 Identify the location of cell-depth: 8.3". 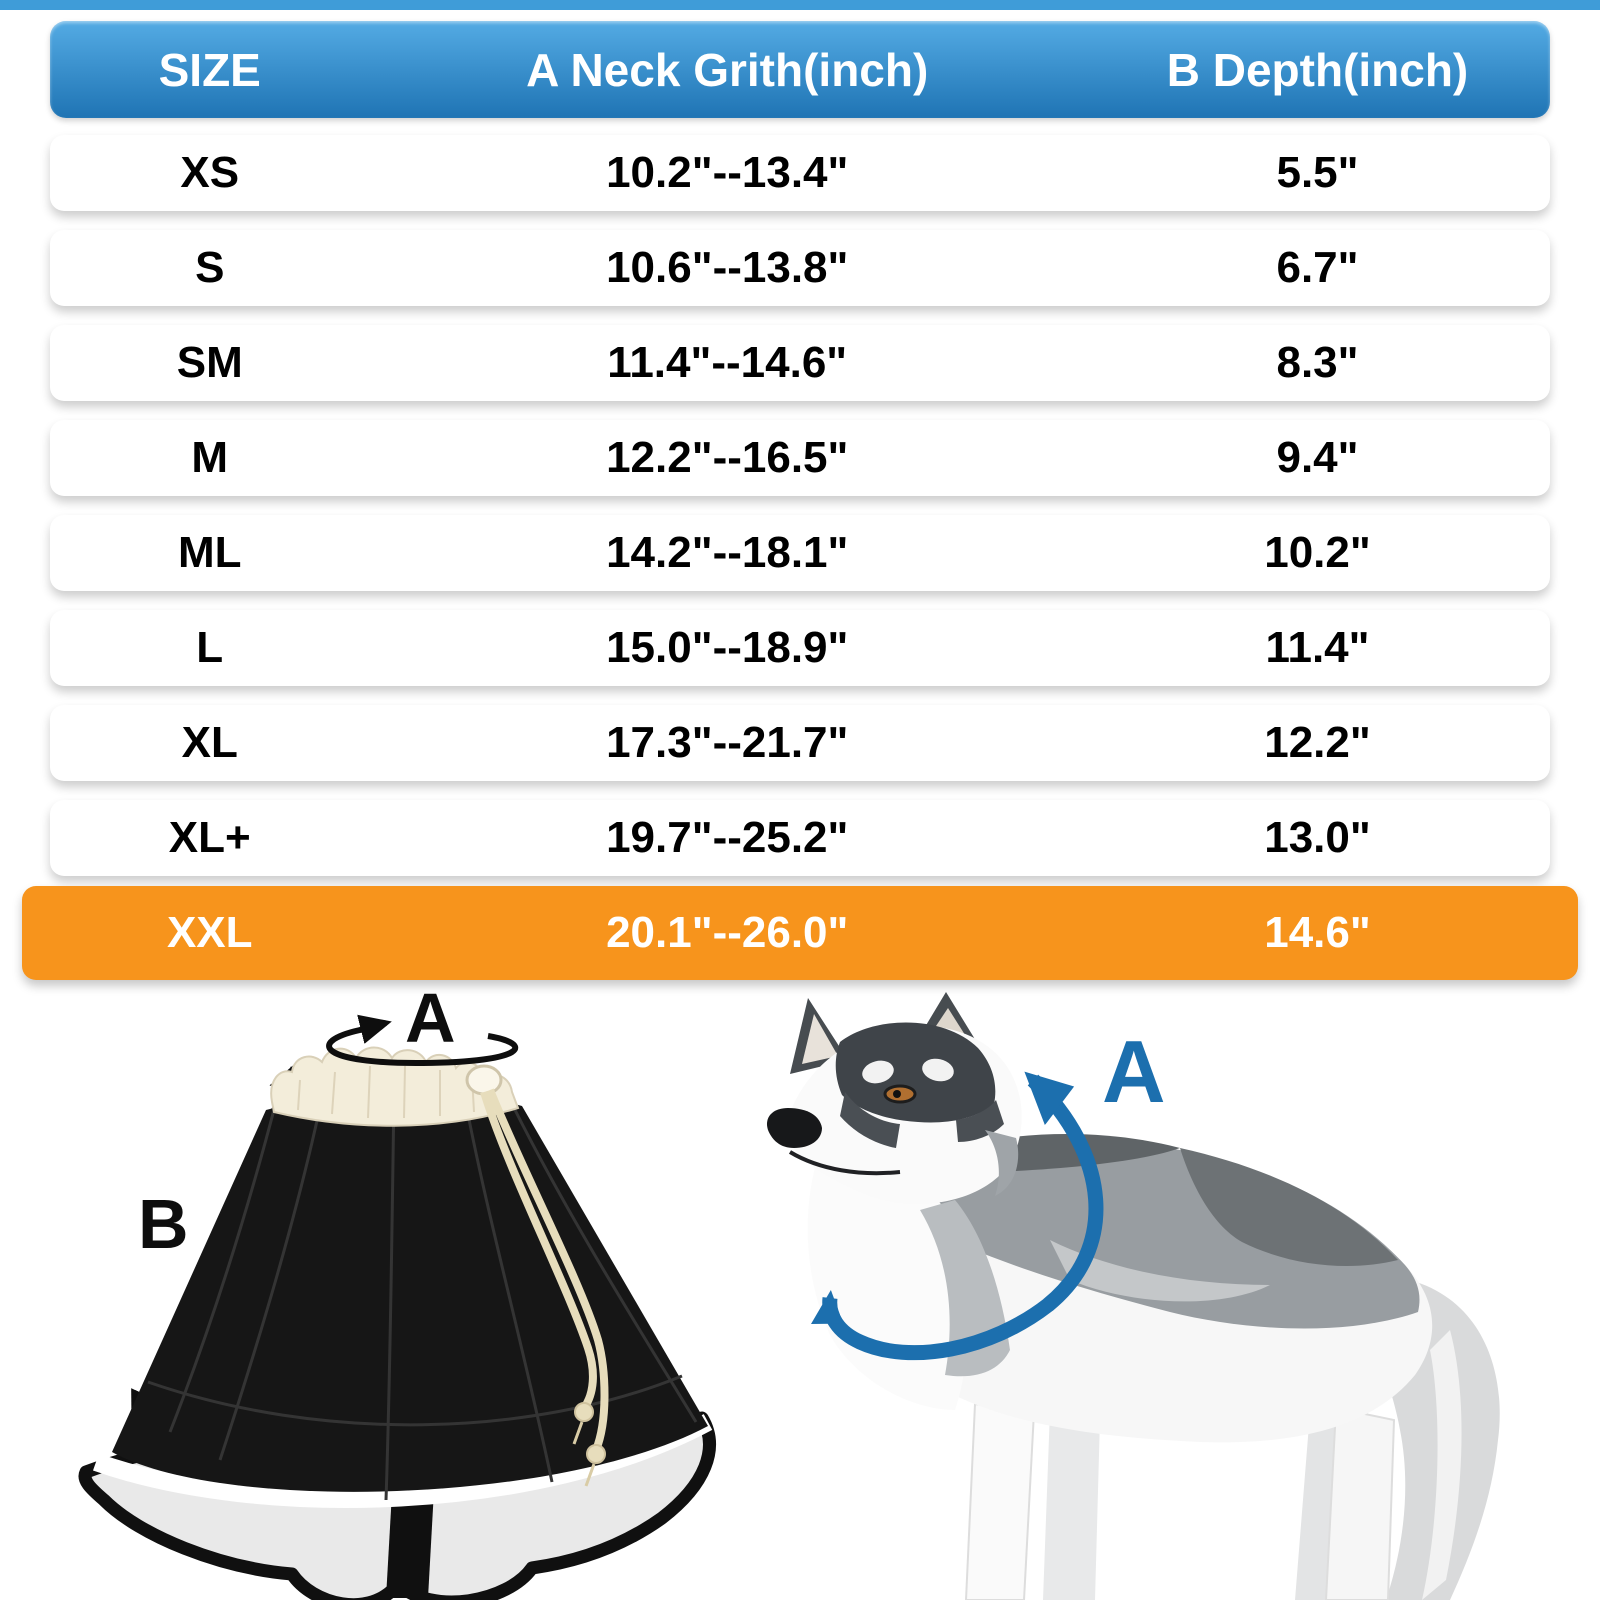
(1317, 362).